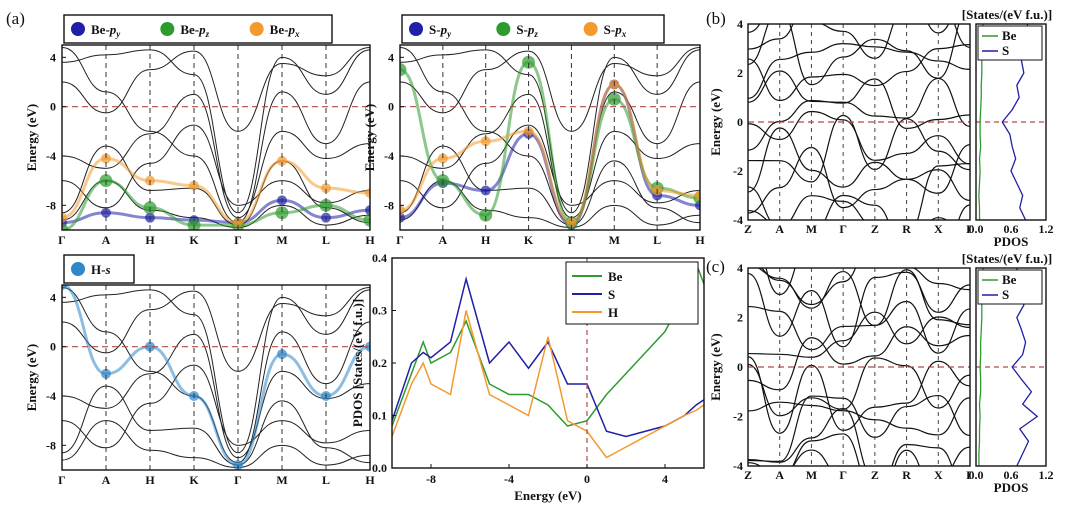  I want to click on total-pdos-xtick-0: -8, so click(431, 479).